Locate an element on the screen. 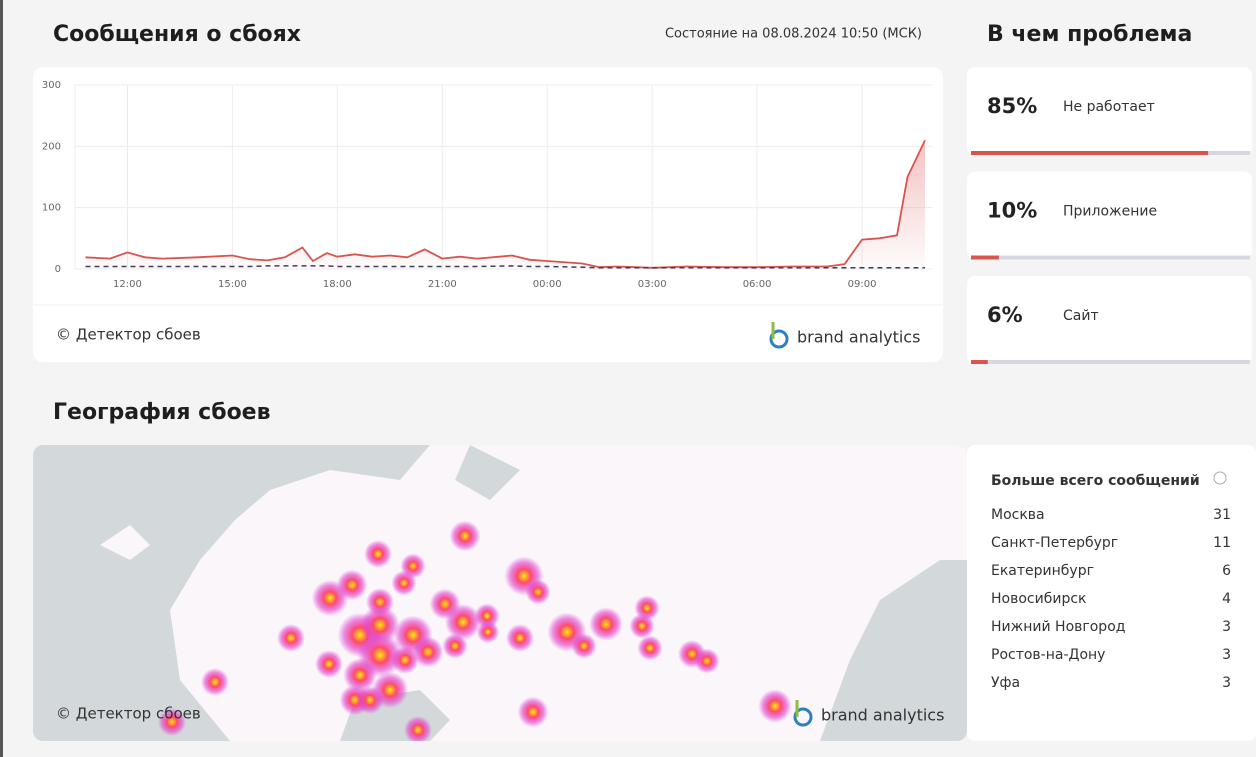 The width and height of the screenshot is (1256, 757). region-count: 6 is located at coordinates (1226, 571).